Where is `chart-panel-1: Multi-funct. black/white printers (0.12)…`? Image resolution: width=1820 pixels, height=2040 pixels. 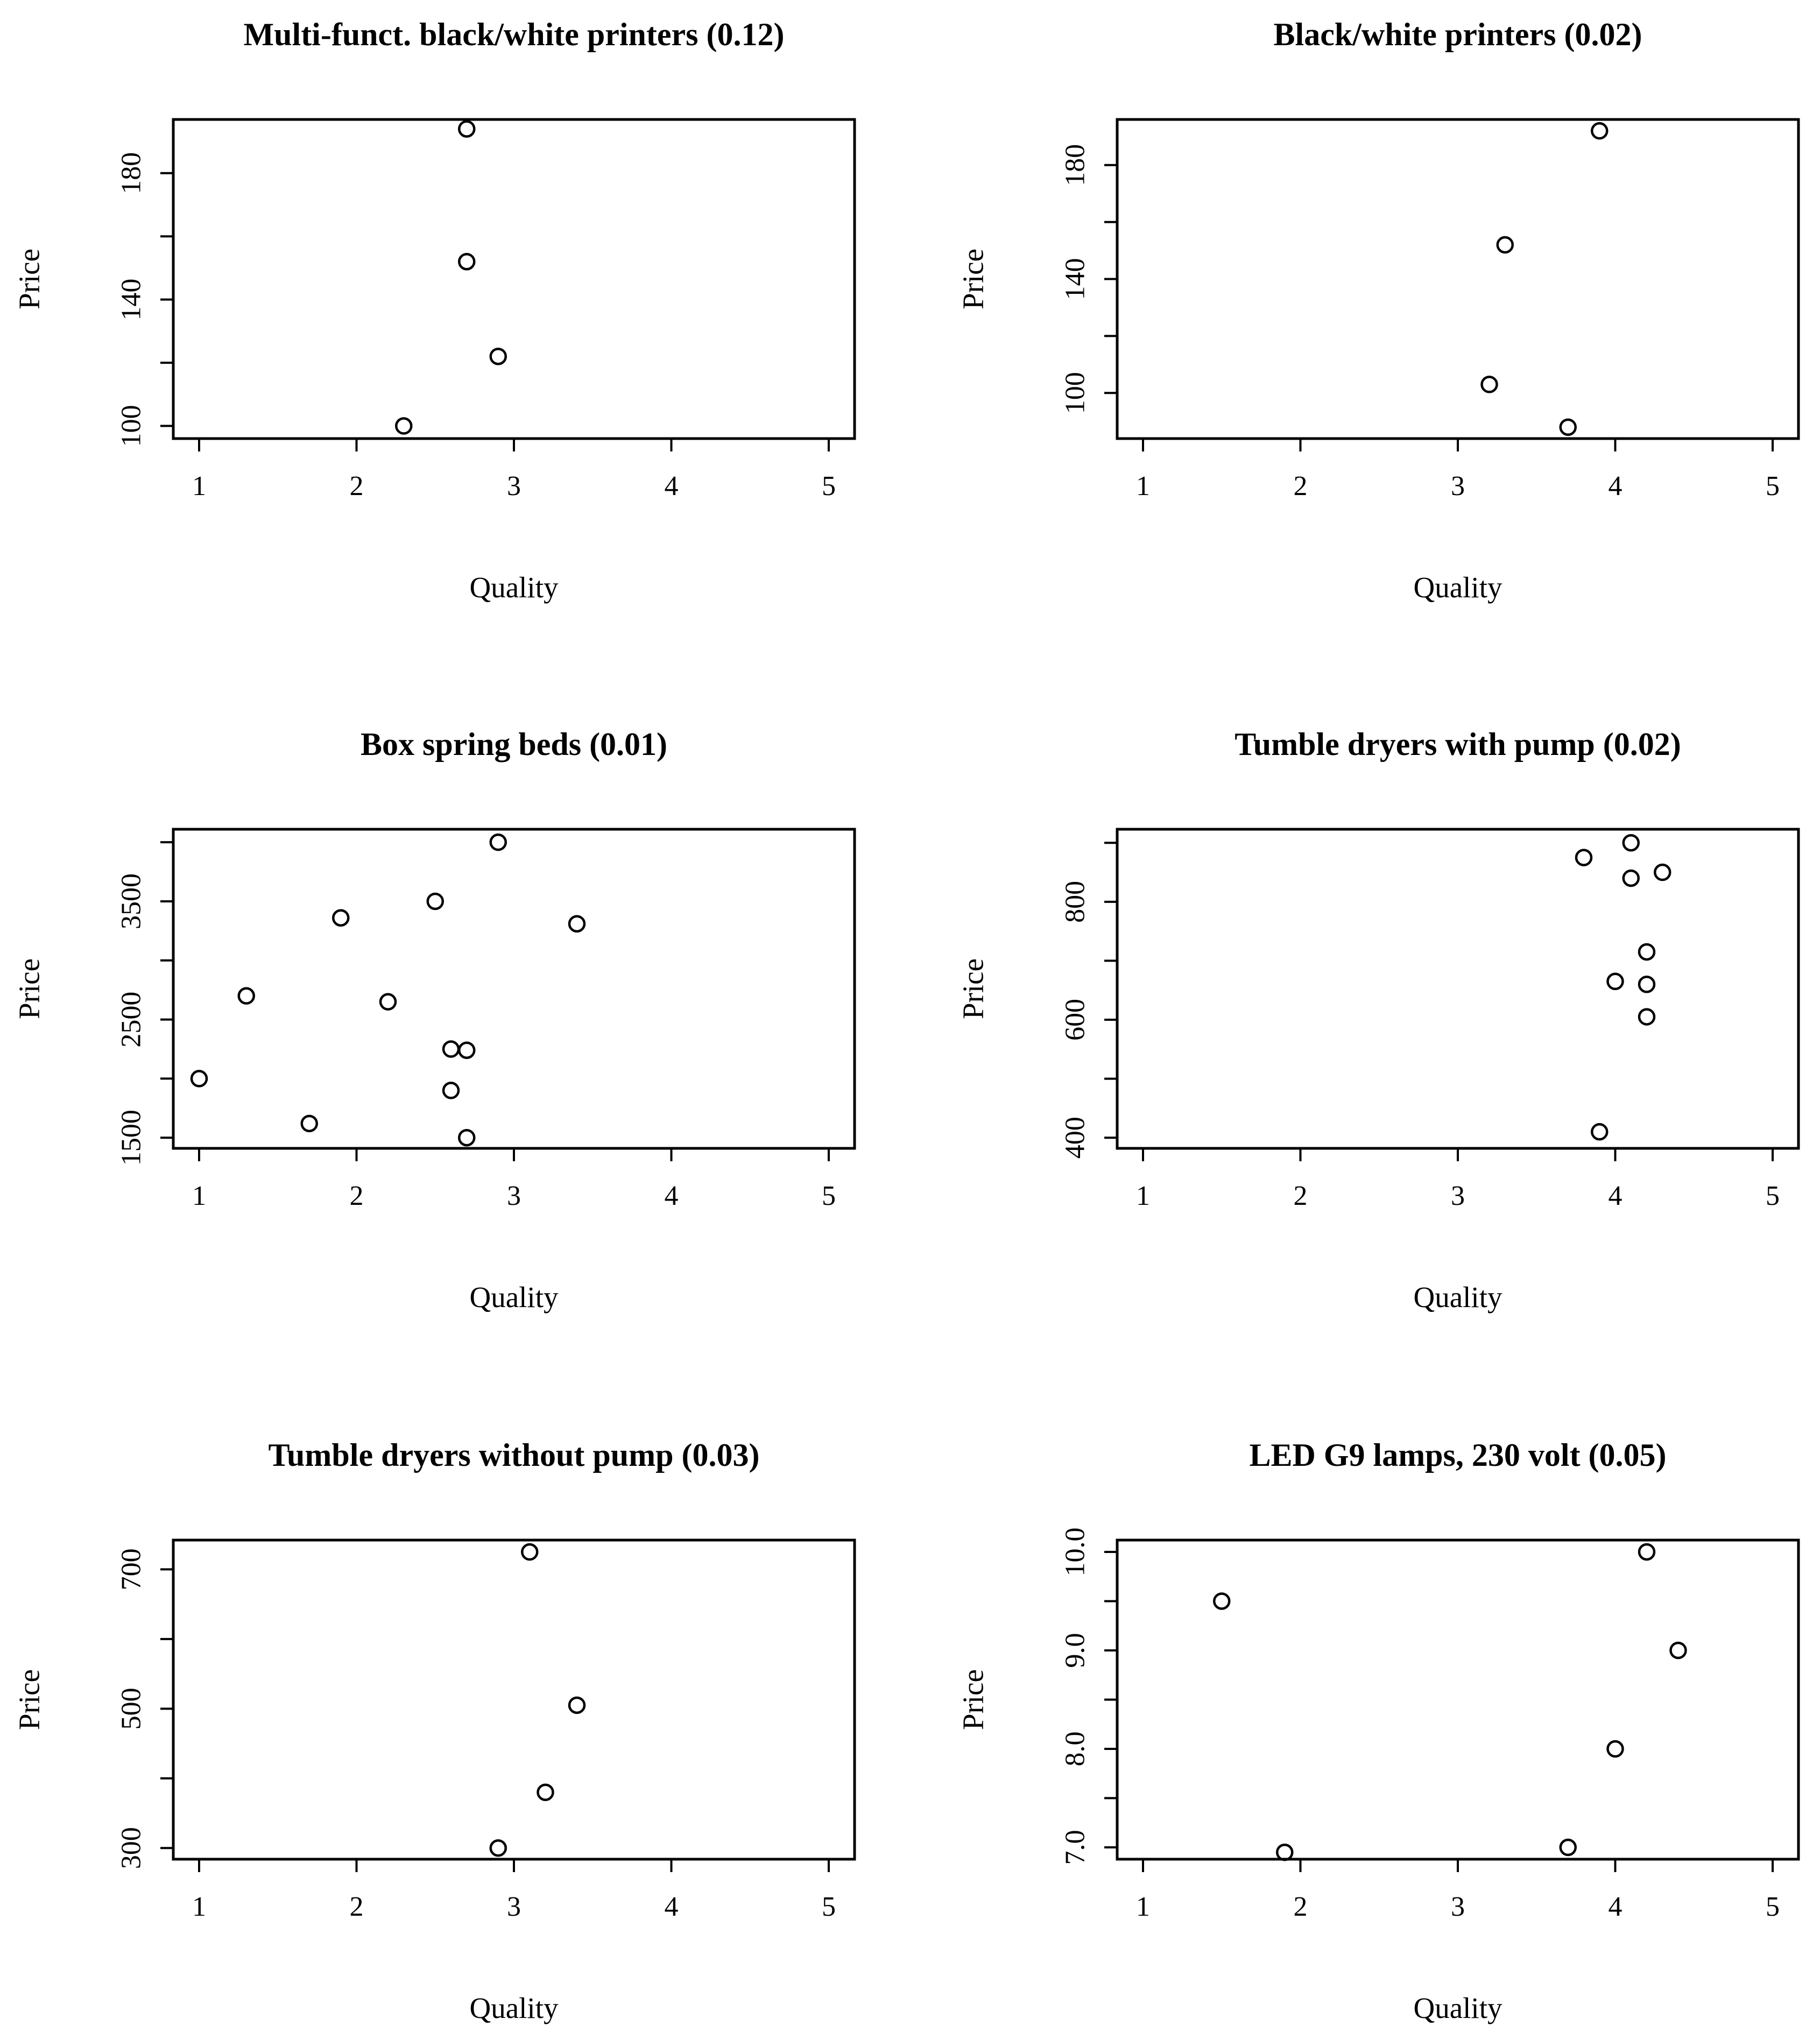
chart-panel-1: Multi-funct. black/white printers (0.12)… is located at coordinates (434, 310).